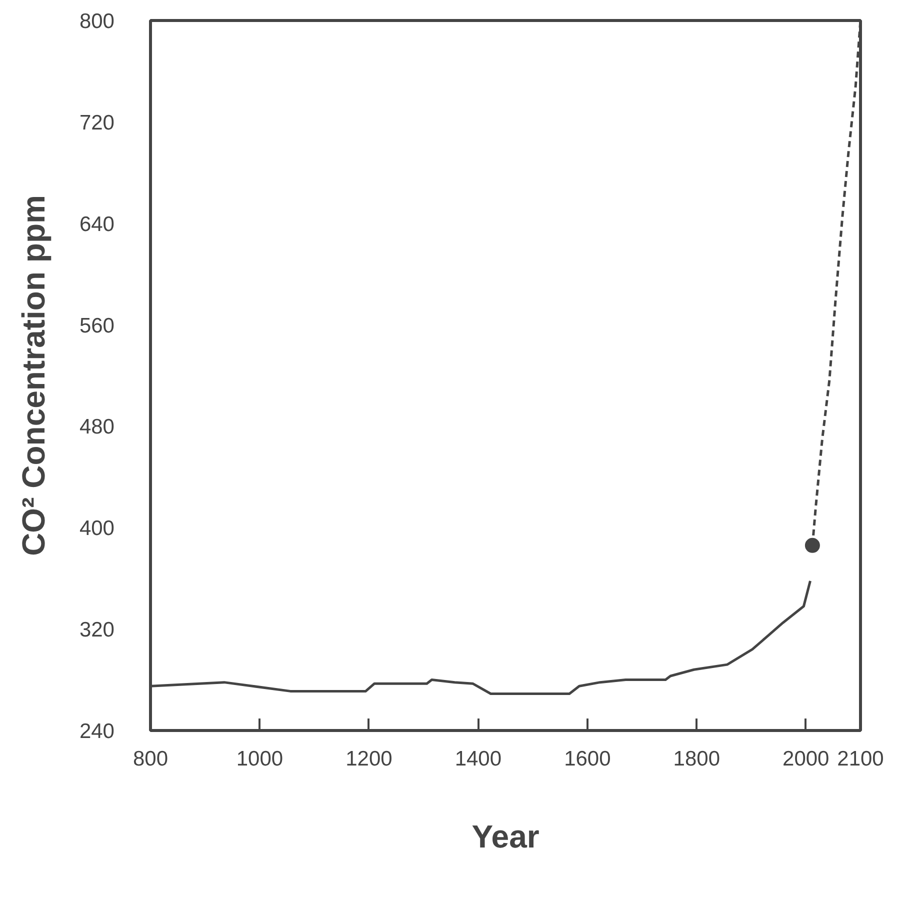 Image resolution: width=909 pixels, height=907 pixels. Describe the element at coordinates (97, 731) in the screenshot. I see `y-tick-label: 240` at that location.